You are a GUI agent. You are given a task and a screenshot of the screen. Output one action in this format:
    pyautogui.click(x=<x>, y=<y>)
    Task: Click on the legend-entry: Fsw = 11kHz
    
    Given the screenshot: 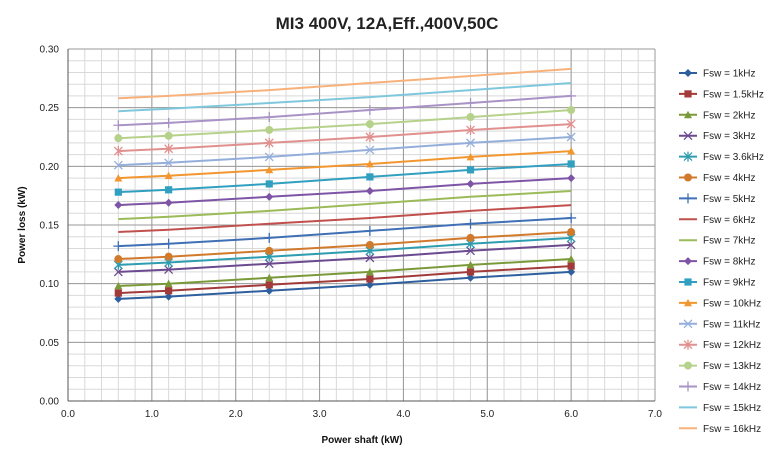 What is the action you would take?
    pyautogui.click(x=719, y=324)
    